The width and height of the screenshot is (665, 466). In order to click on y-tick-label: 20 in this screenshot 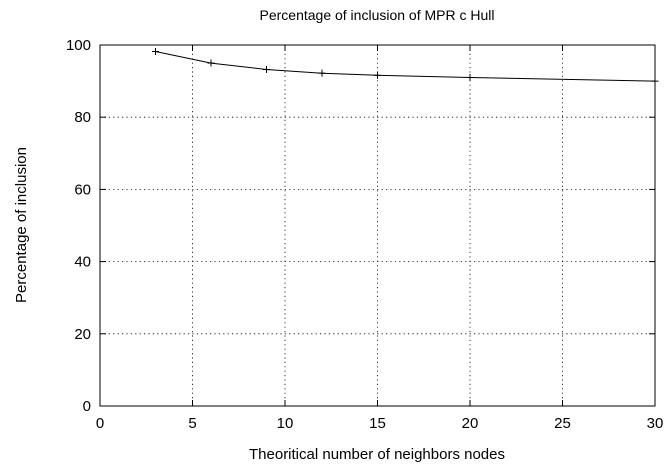, I will do `click(82, 334)`.